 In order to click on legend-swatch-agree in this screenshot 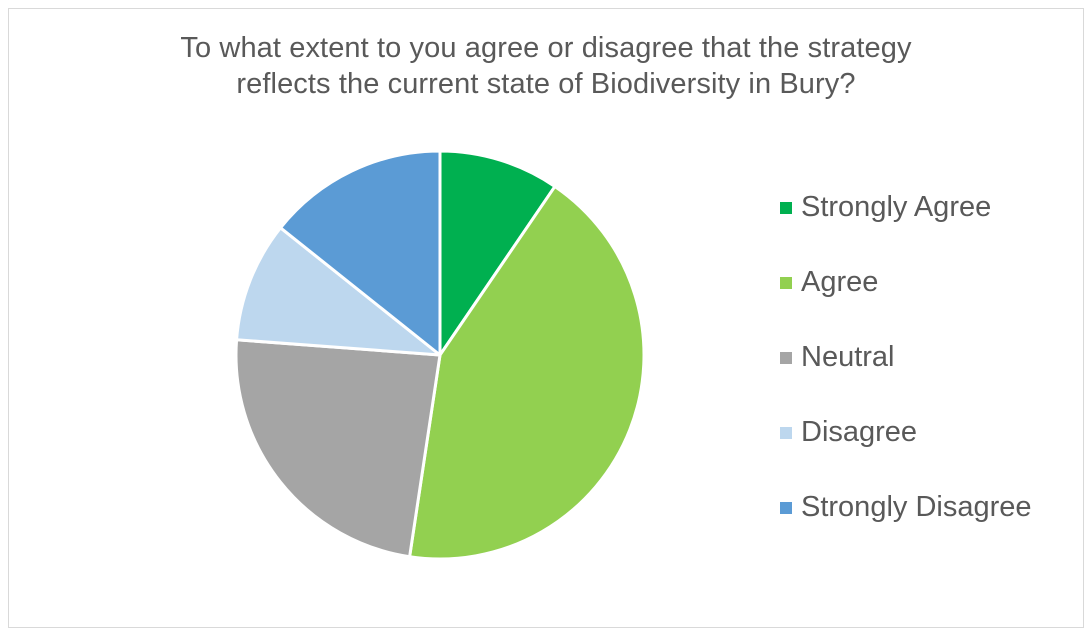, I will do `click(786, 282)`.